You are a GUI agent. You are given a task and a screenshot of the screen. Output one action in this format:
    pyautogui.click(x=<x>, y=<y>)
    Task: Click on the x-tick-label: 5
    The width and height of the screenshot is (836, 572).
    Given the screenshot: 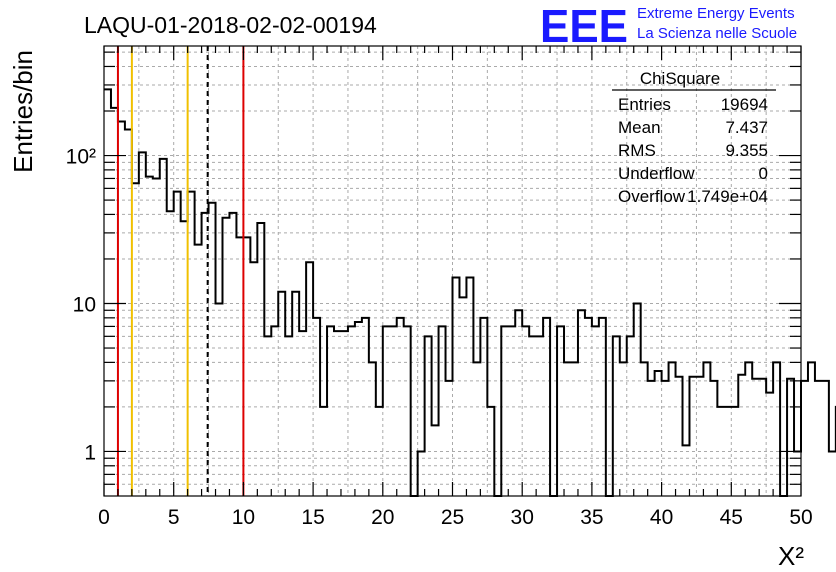 What is the action you would take?
    pyautogui.click(x=174, y=517)
    